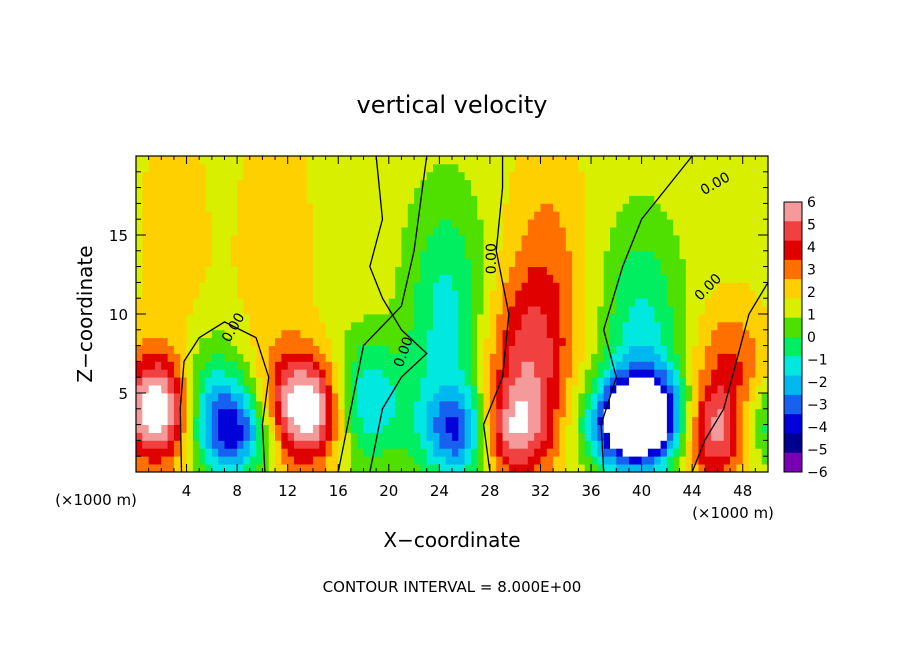 This screenshot has height=654, width=904. What do you see at coordinates (811, 248) in the screenshot?
I see `colorbar-label: 4` at bounding box center [811, 248].